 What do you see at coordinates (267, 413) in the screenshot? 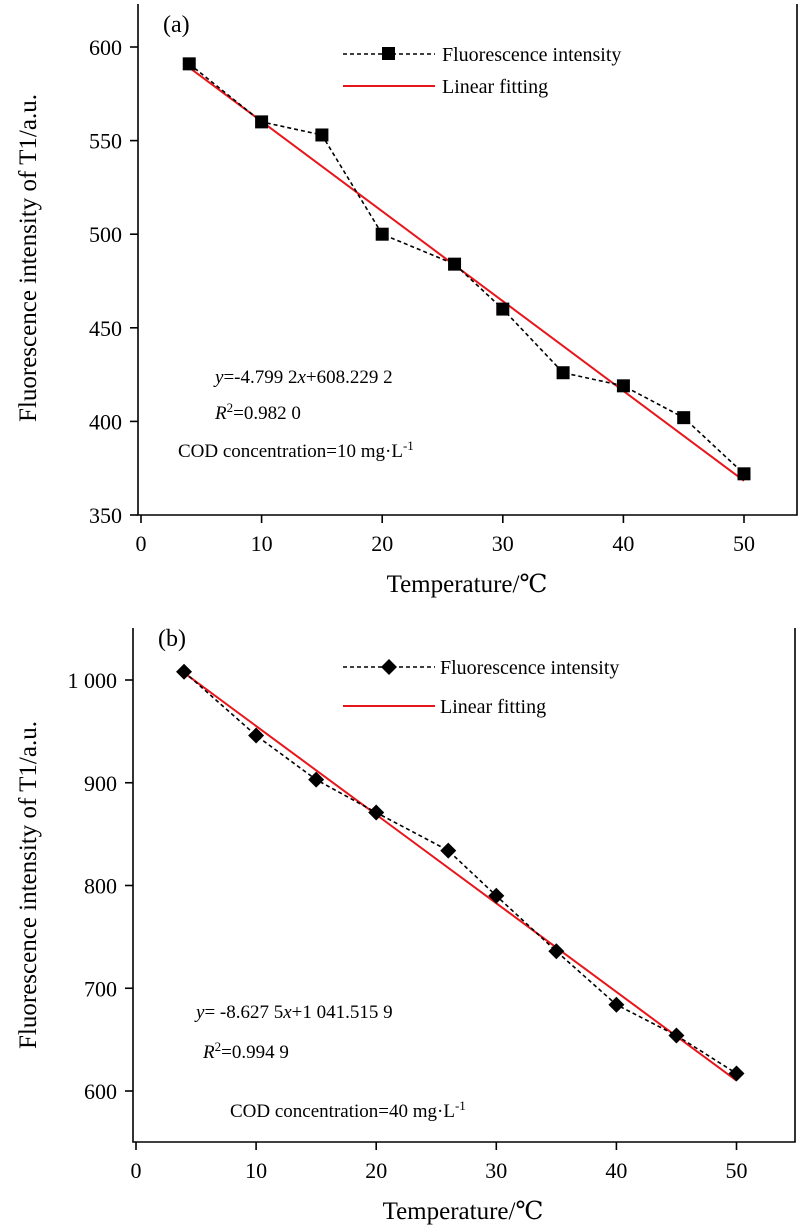
I see `r-squared-a-value: =0.982 0` at bounding box center [267, 413].